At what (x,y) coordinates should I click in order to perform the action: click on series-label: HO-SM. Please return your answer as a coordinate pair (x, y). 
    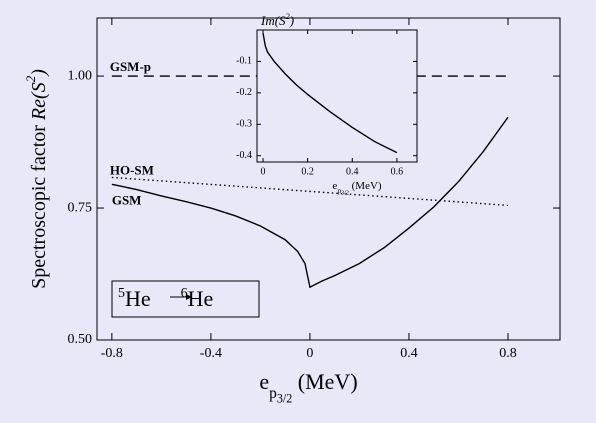
    Looking at the image, I should click on (132, 169).